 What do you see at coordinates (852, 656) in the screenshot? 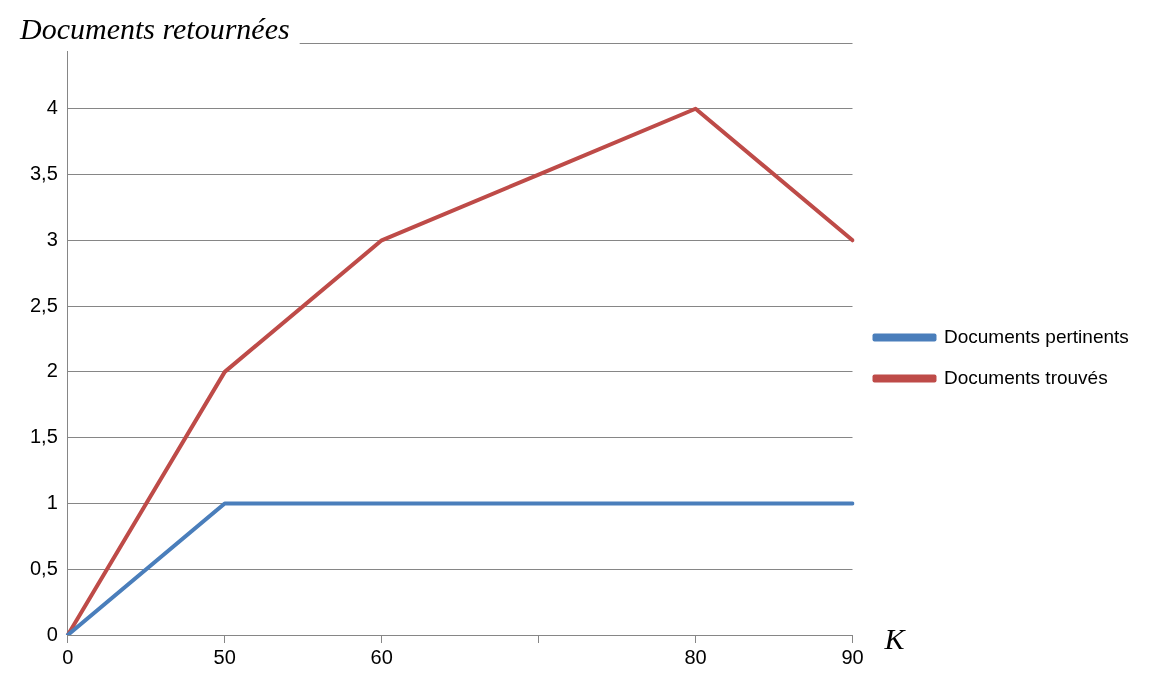
I see `x-tick-label: 90` at bounding box center [852, 656].